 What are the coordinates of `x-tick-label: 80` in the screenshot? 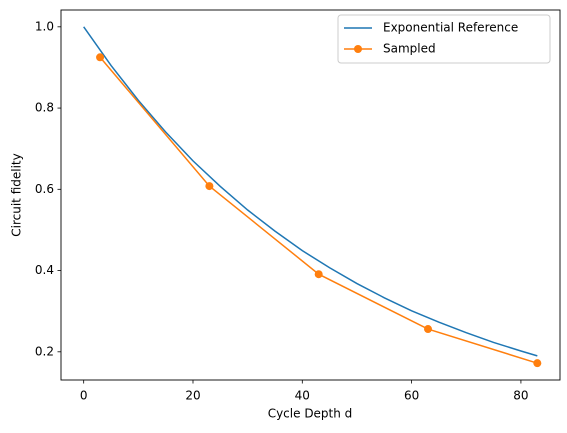 It's located at (520, 396).